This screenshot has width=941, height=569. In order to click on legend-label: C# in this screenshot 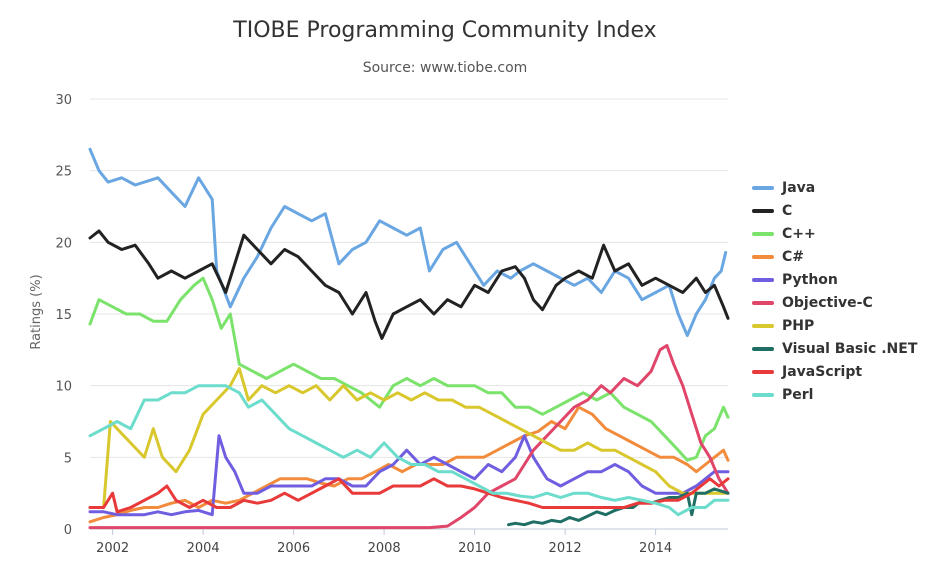, I will do `click(793, 256)`.